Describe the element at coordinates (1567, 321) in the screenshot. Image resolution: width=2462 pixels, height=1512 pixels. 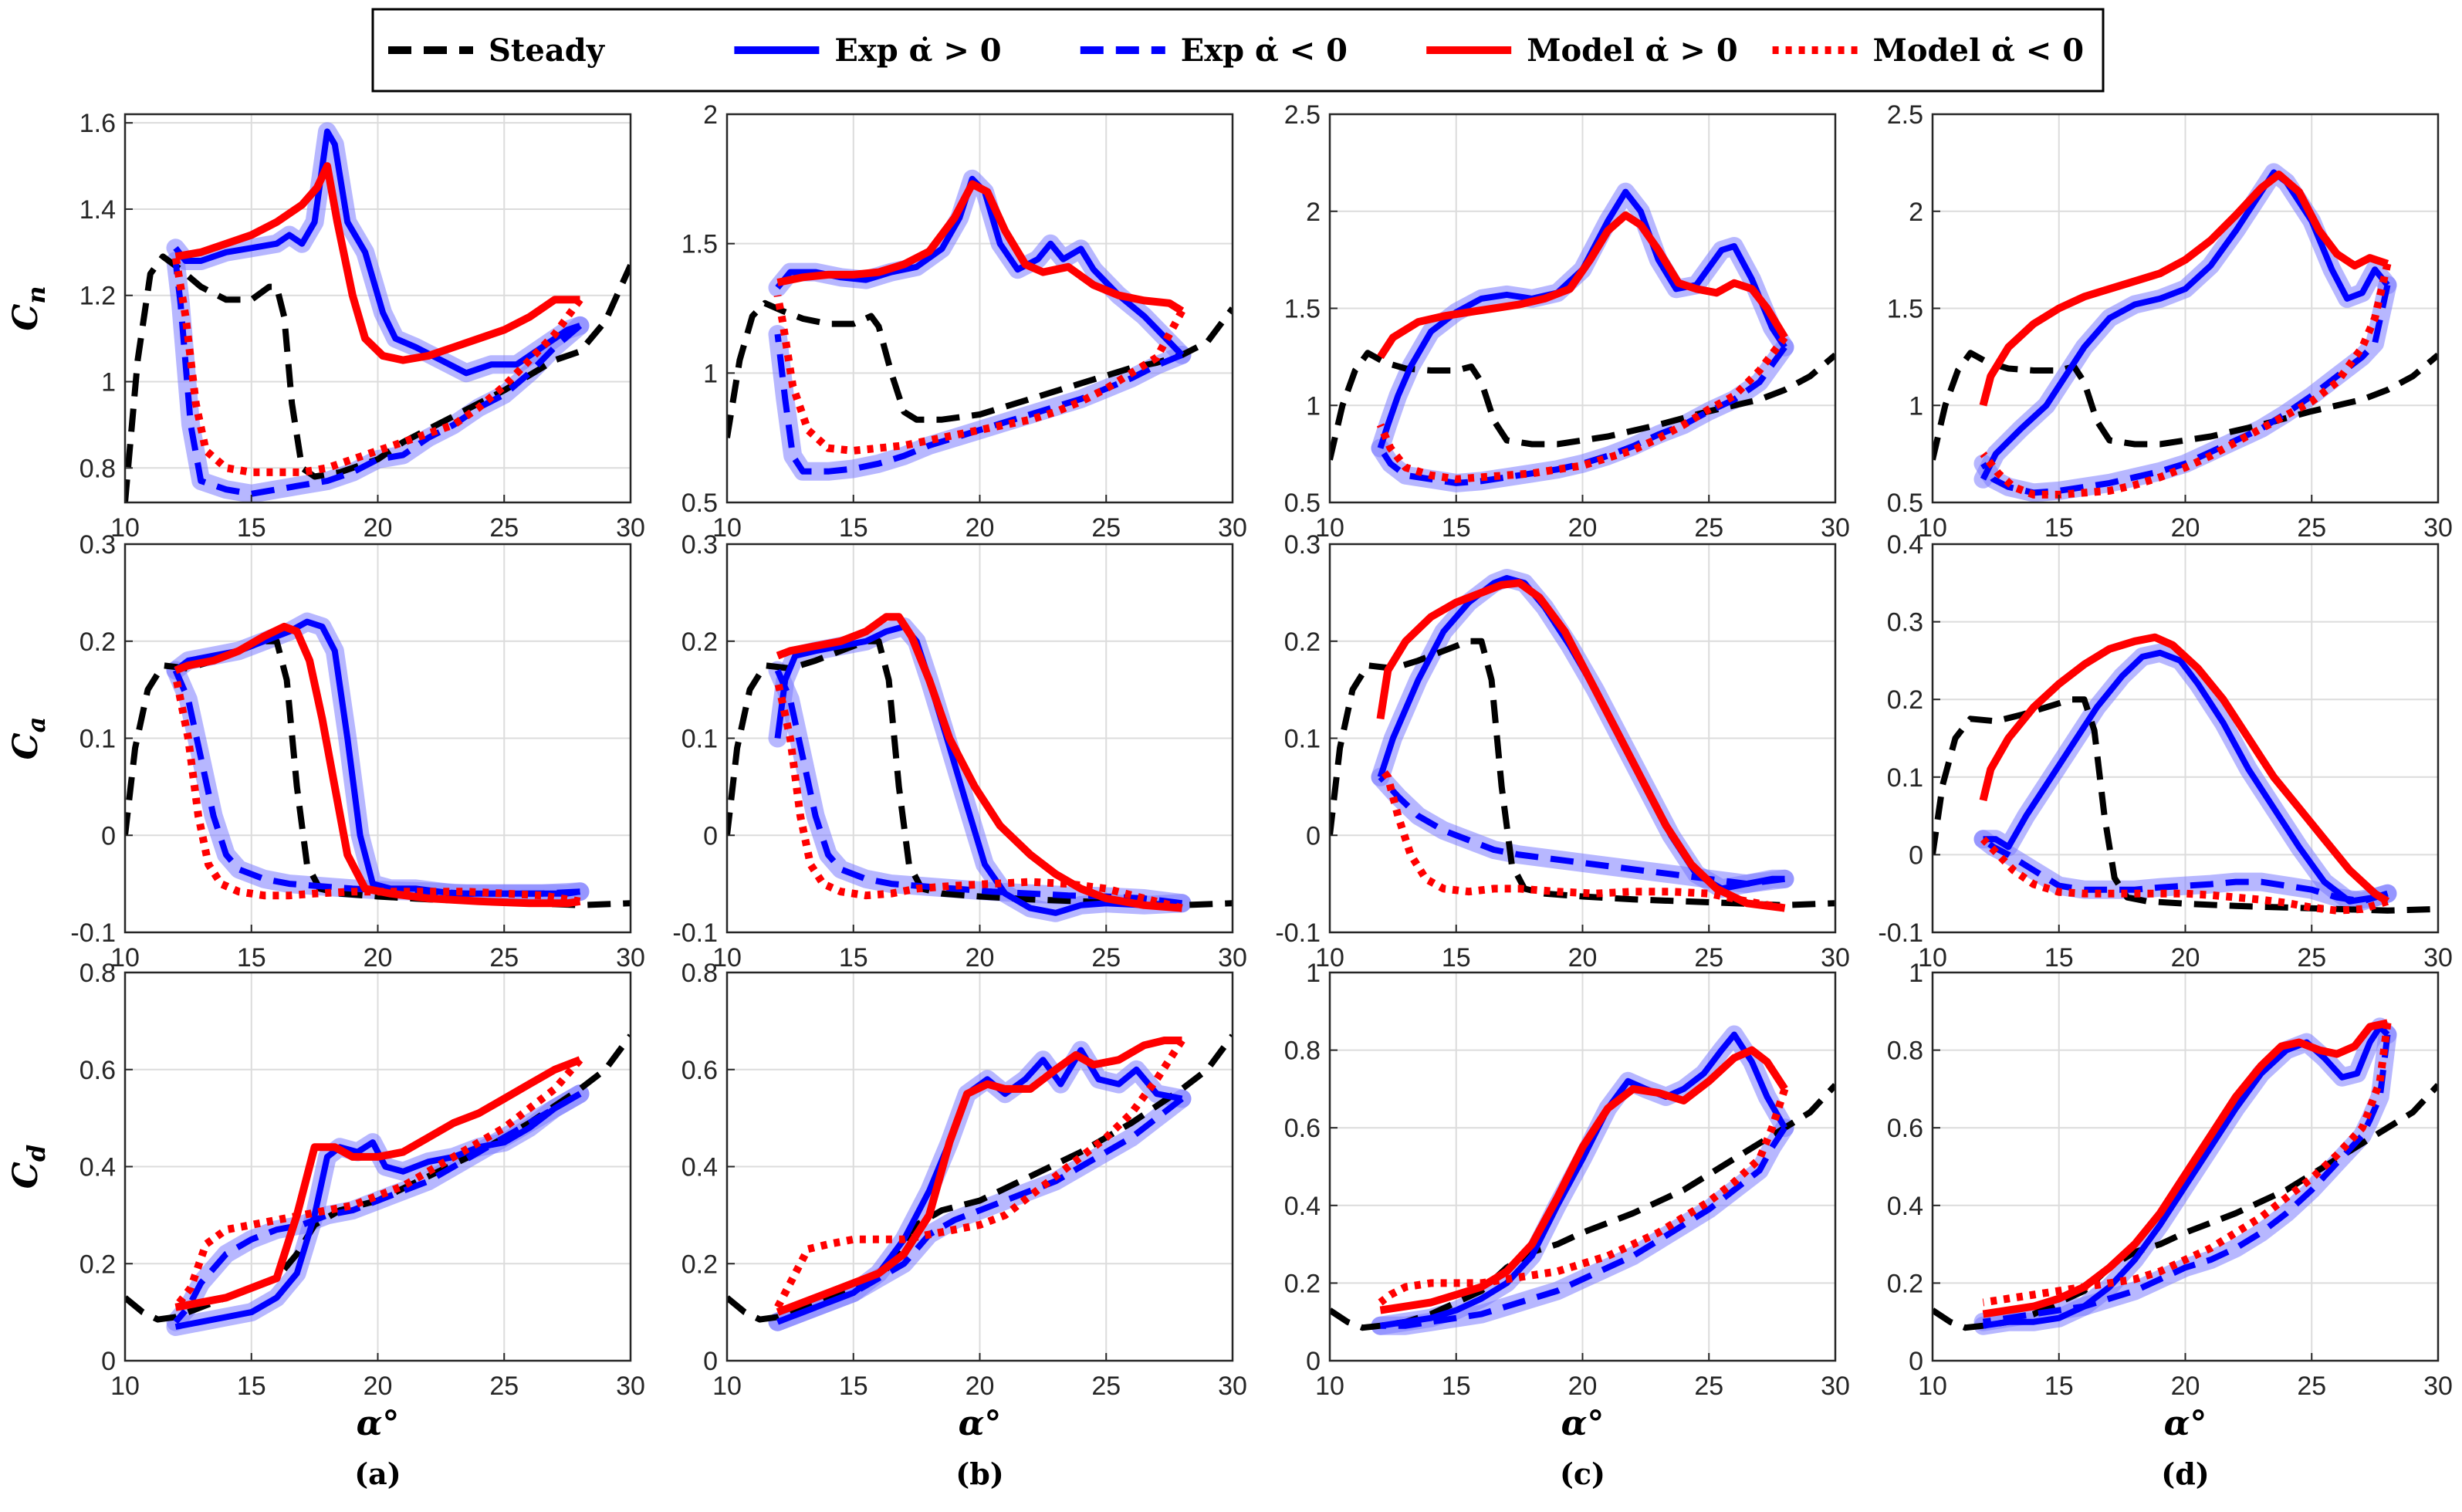
I see `panel-Cn-(c): 10 15 20 25 30 0.5 1 1.5 2 2.5` at that location.